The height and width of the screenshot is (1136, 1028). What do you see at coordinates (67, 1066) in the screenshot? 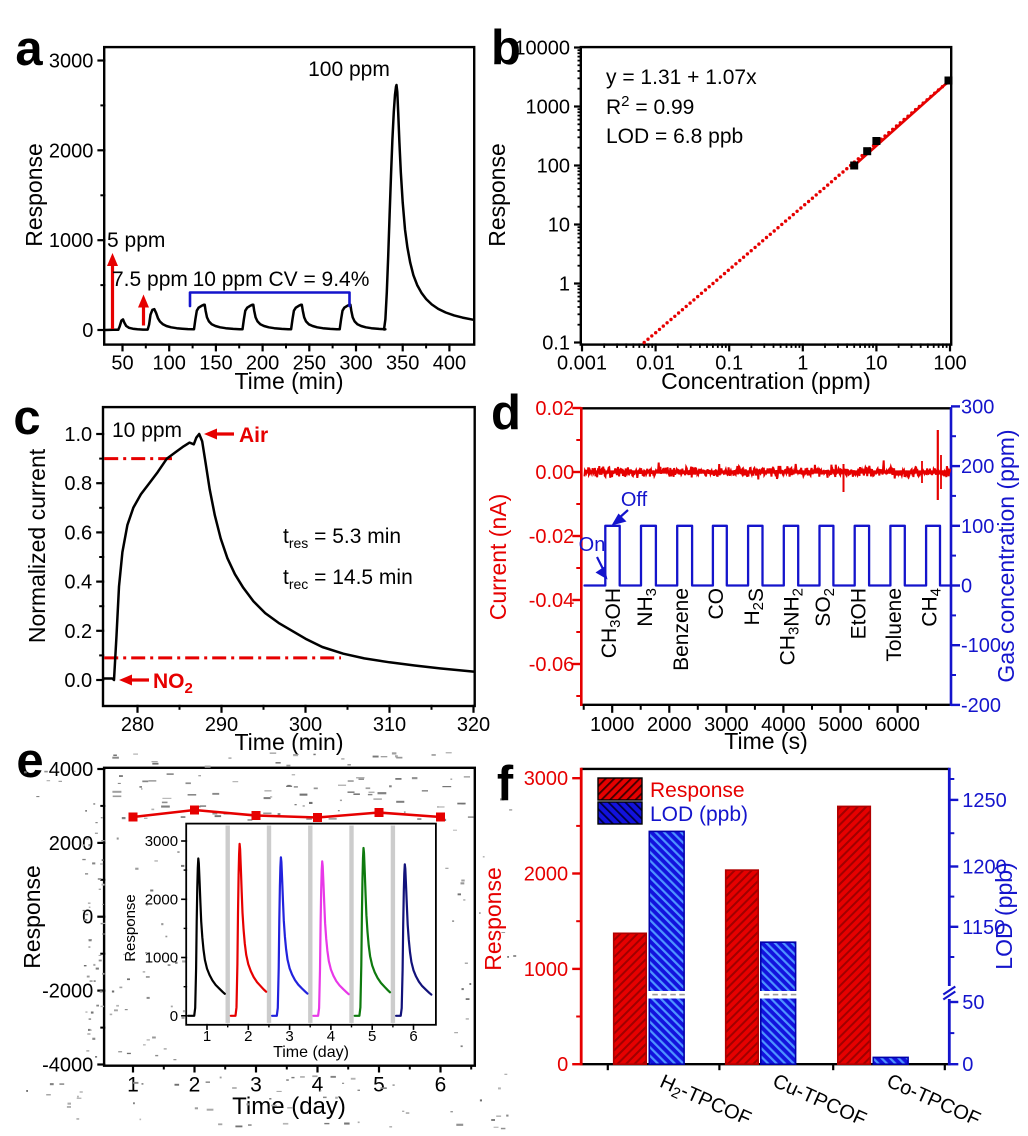
I see `svg-text: -4000` at bounding box center [67, 1066].